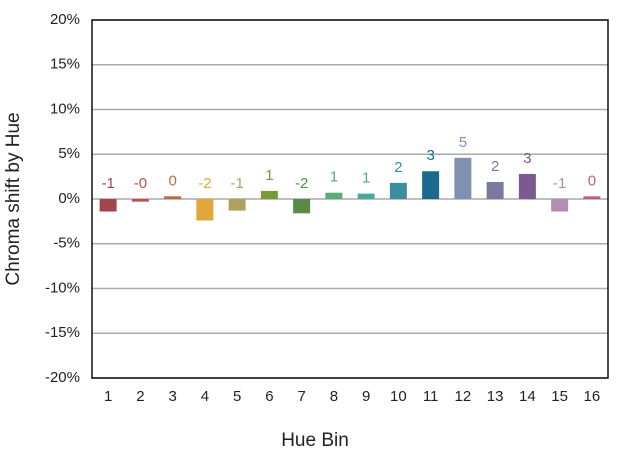 Image resolution: width=620 pixels, height=463 pixels. I want to click on x-tick-label: 4, so click(205, 396).